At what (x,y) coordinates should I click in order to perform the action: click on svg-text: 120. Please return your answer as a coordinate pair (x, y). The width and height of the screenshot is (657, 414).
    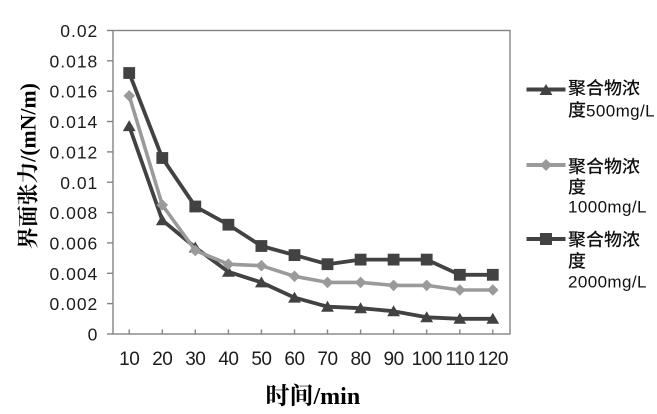
    Looking at the image, I should click on (493, 359).